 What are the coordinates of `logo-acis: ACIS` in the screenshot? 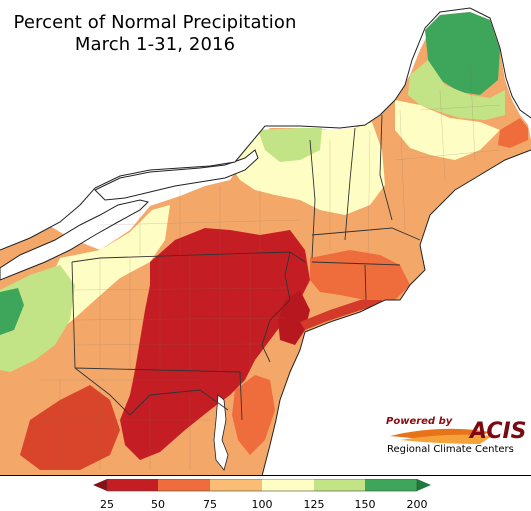 It's located at (498, 431).